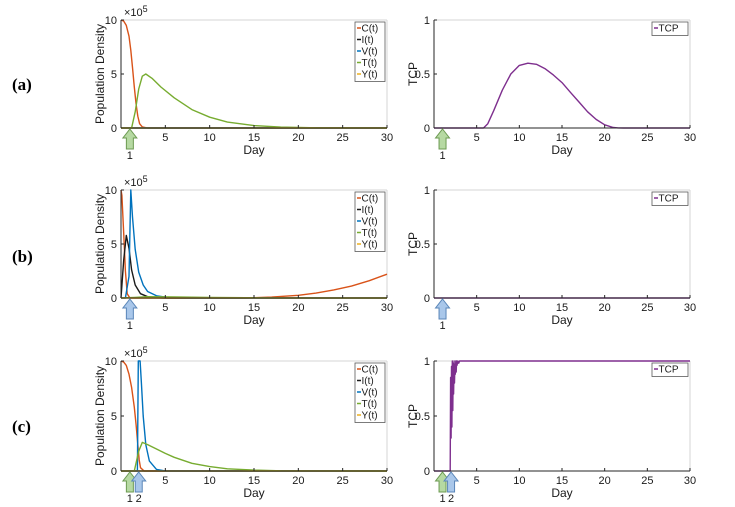 The height and width of the screenshot is (507, 735). Describe the element at coordinates (21, 426) in the screenshot. I see `panel-label-c: (c)` at that location.